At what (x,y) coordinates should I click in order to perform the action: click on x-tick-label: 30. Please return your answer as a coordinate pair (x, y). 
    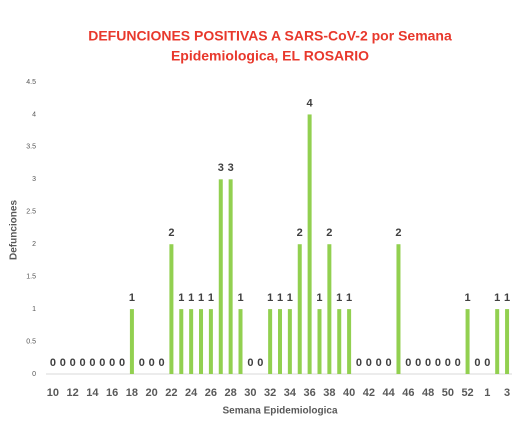
    Looking at the image, I should click on (250, 393).